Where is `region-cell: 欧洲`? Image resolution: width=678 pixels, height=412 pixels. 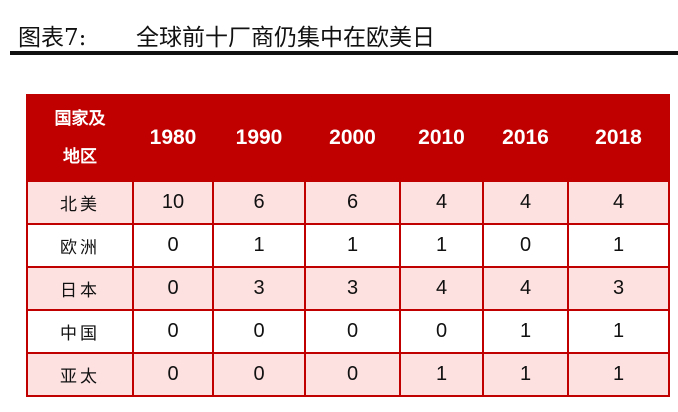 region-cell: 欧洲 is located at coordinates (80, 245).